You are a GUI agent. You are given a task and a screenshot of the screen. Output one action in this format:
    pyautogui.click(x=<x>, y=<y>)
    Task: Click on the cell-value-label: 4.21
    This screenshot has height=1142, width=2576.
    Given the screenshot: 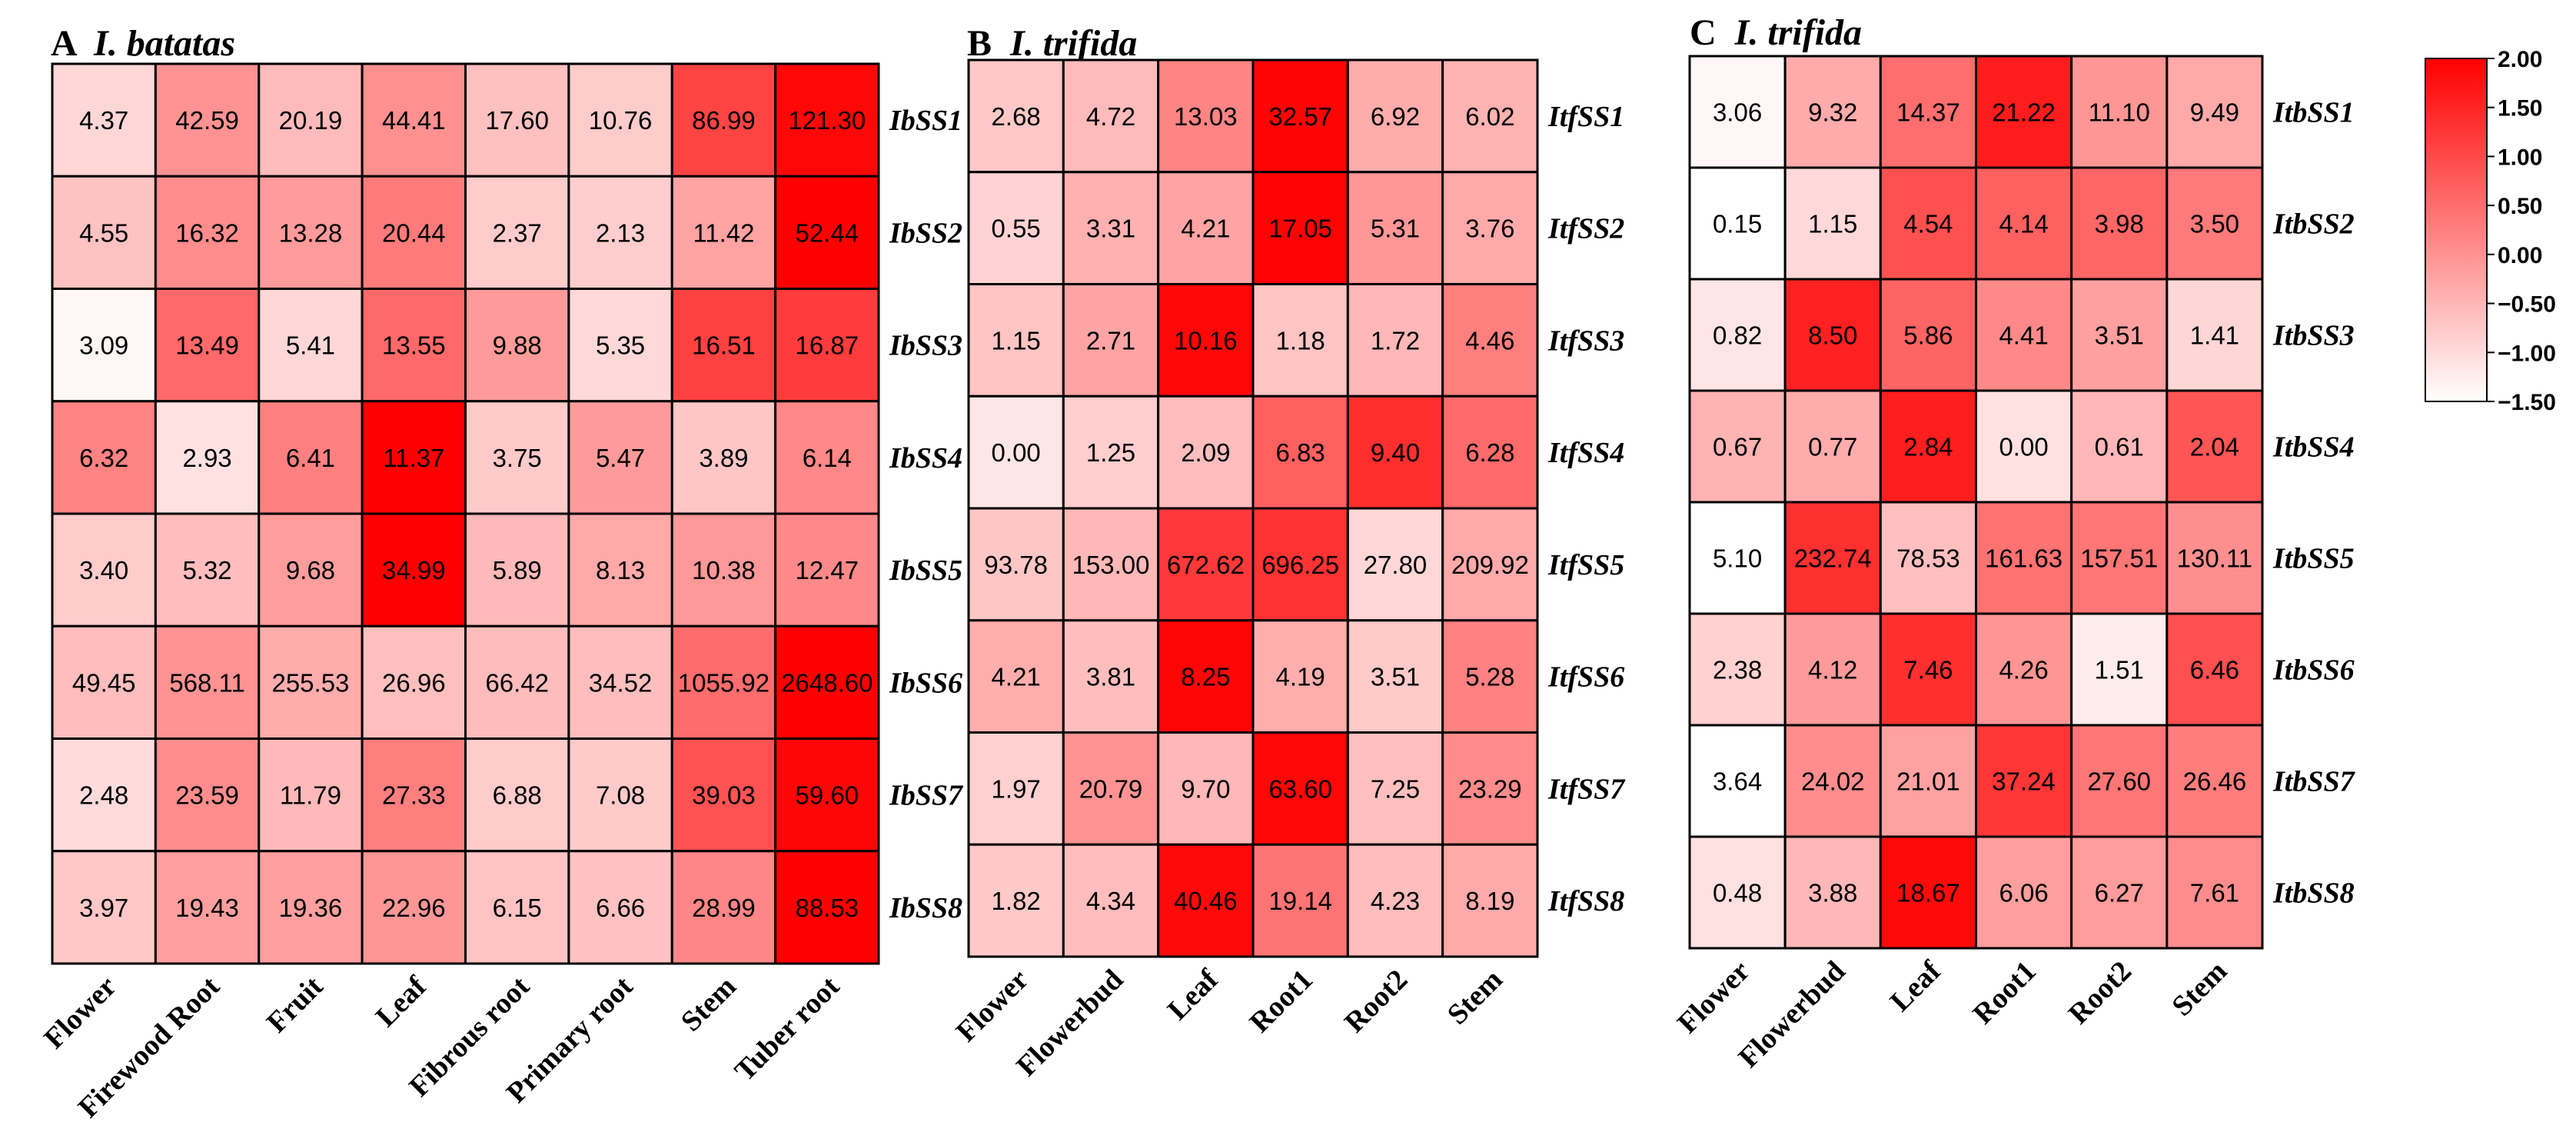 What is the action you would take?
    pyautogui.click(x=1017, y=677)
    